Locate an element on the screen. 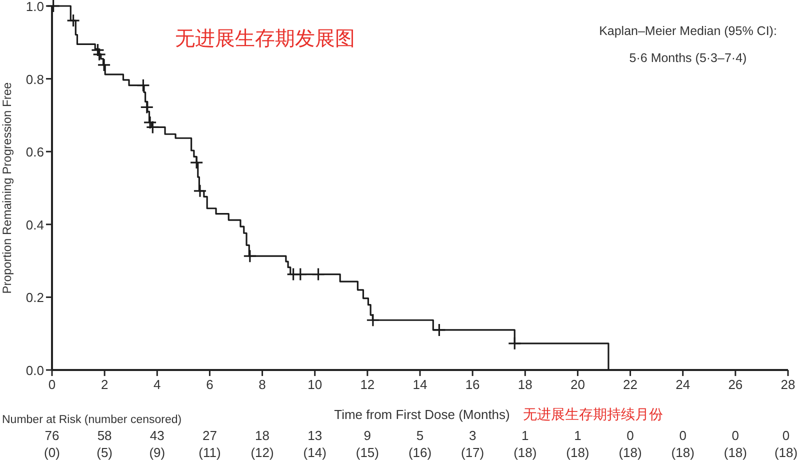  text: (15) is located at coordinates (367, 452).